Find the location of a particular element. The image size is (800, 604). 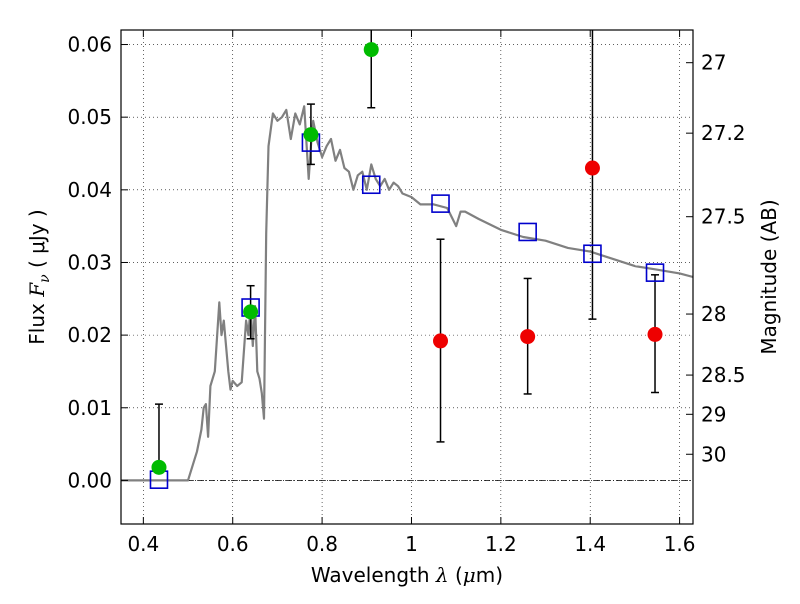

x-tick-label: 0.4 is located at coordinates (143, 544).